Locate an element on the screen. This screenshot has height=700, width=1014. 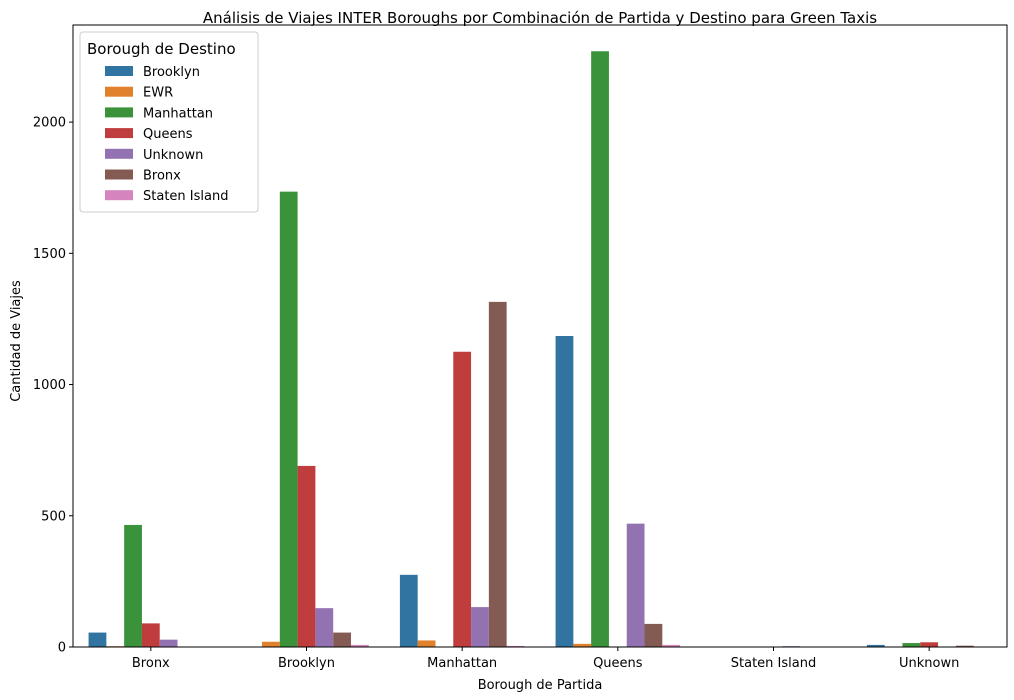
y-tick-label: 1500 is located at coordinates (49, 254).